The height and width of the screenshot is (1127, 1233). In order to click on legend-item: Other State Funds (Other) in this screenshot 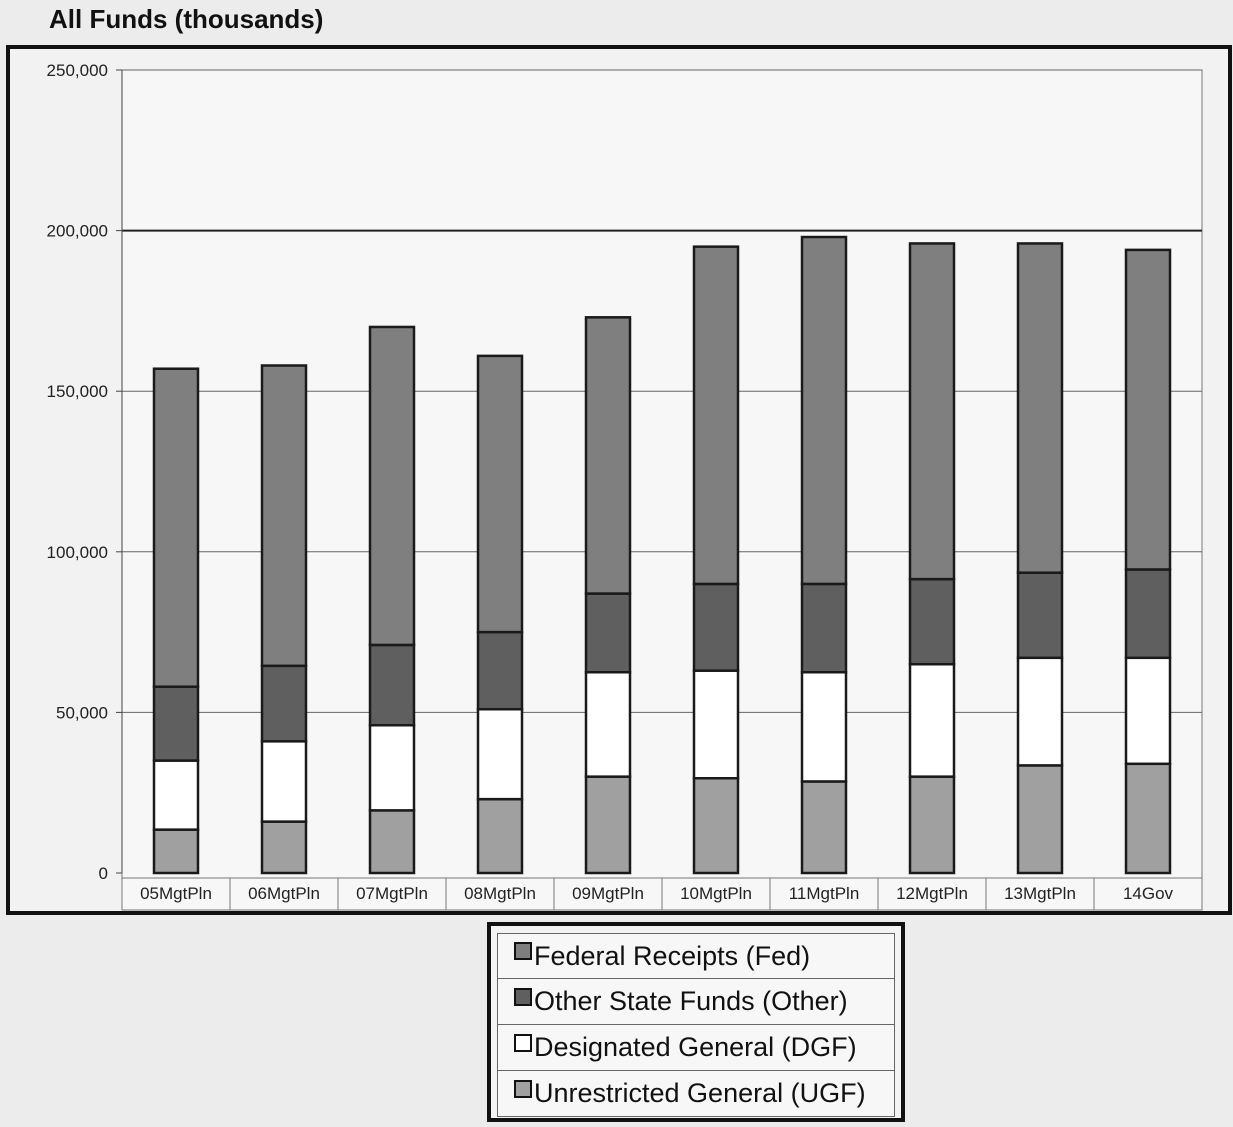, I will do `click(696, 1002)`.